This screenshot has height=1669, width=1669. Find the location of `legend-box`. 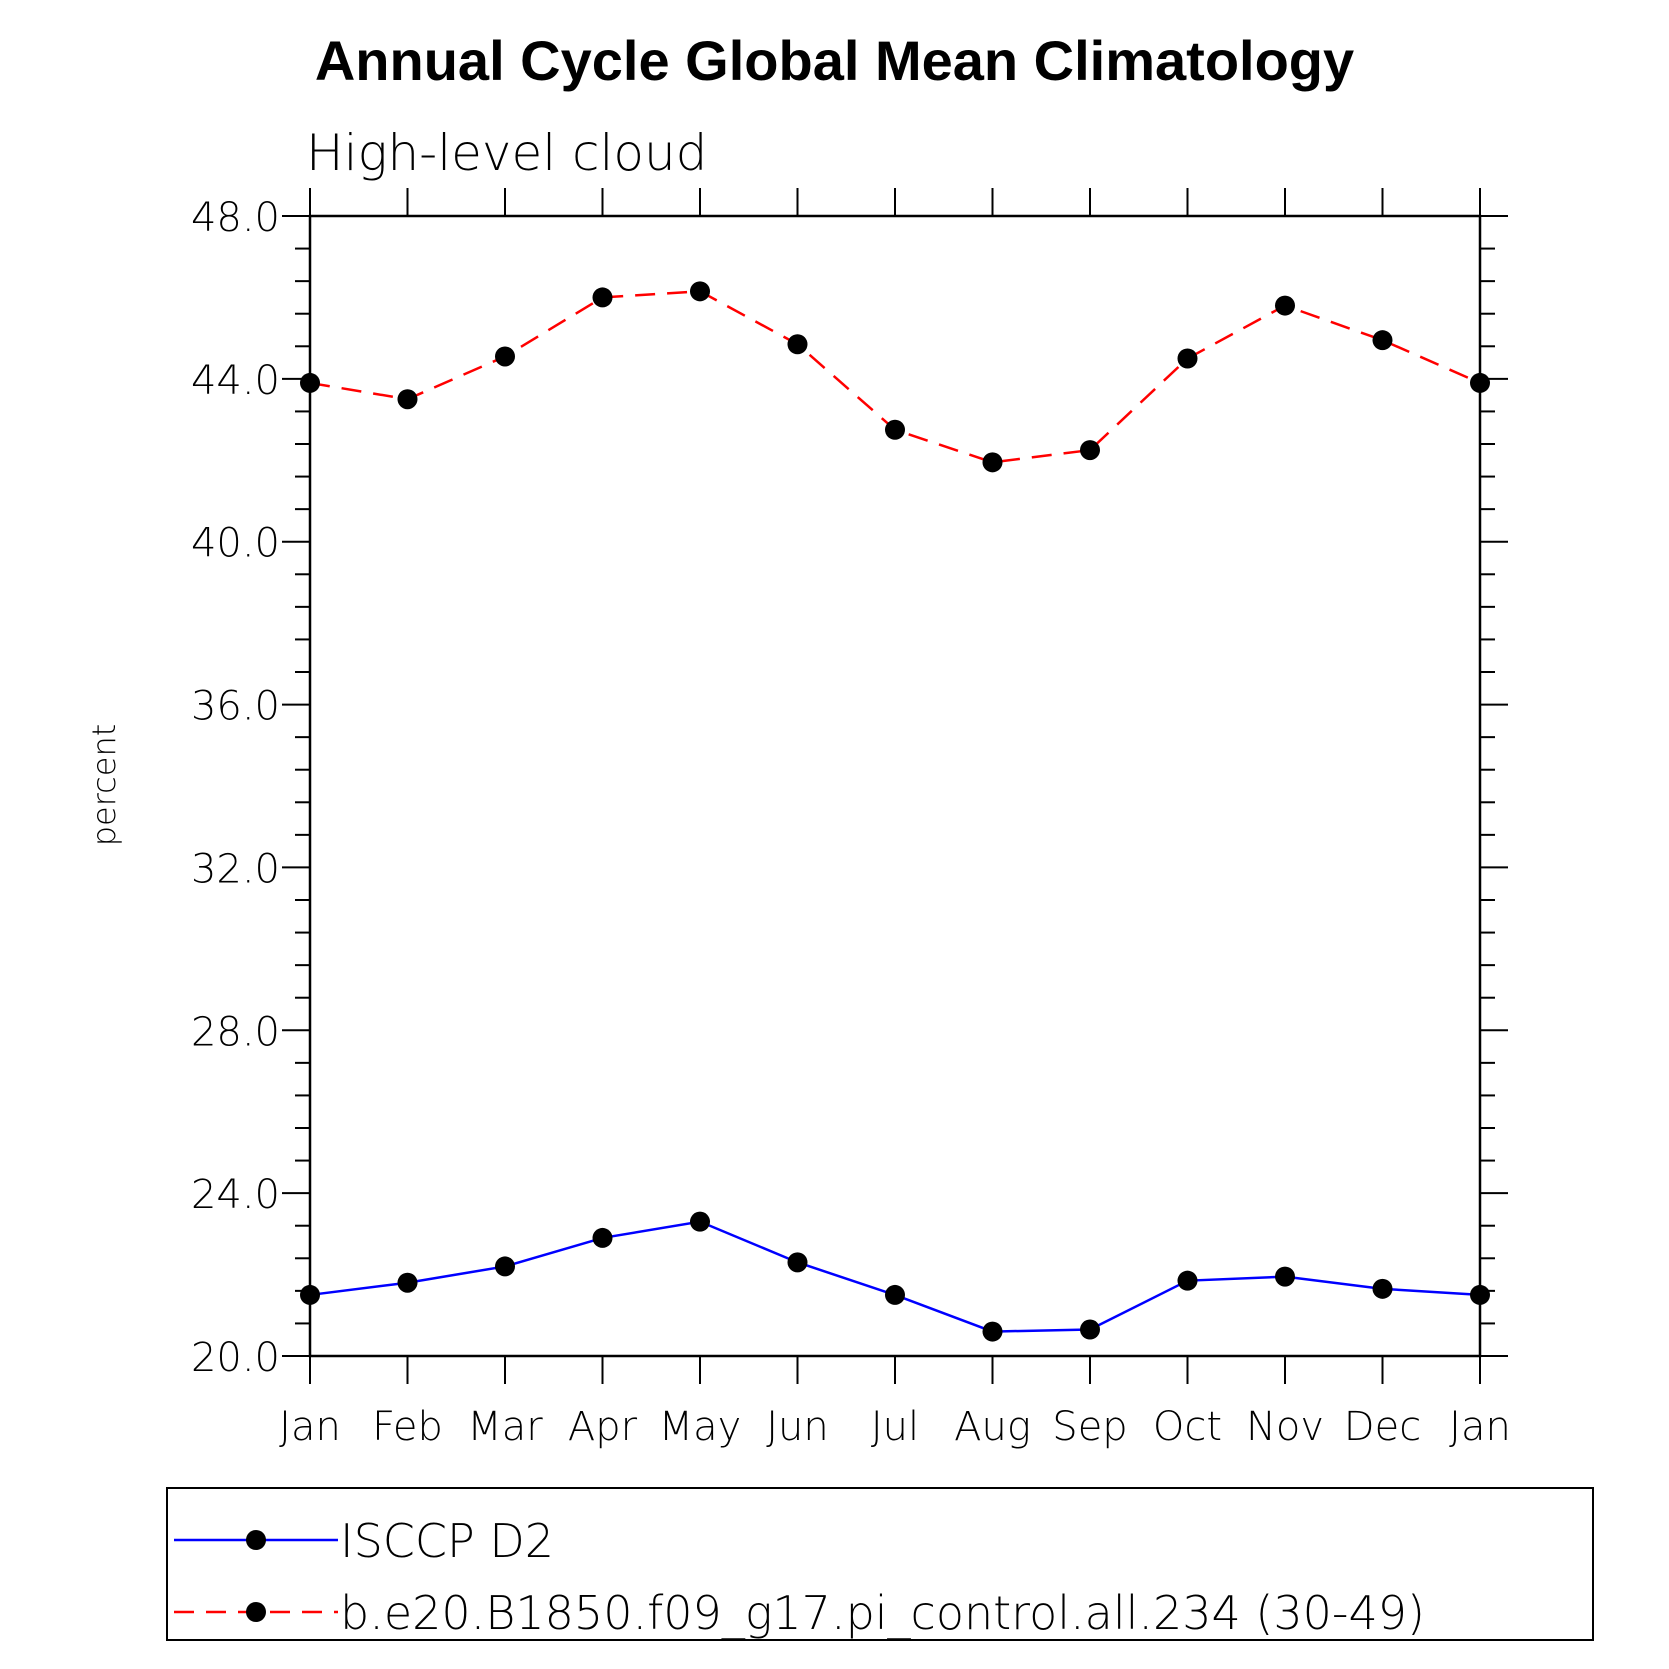

legend-box is located at coordinates (880, 1564).